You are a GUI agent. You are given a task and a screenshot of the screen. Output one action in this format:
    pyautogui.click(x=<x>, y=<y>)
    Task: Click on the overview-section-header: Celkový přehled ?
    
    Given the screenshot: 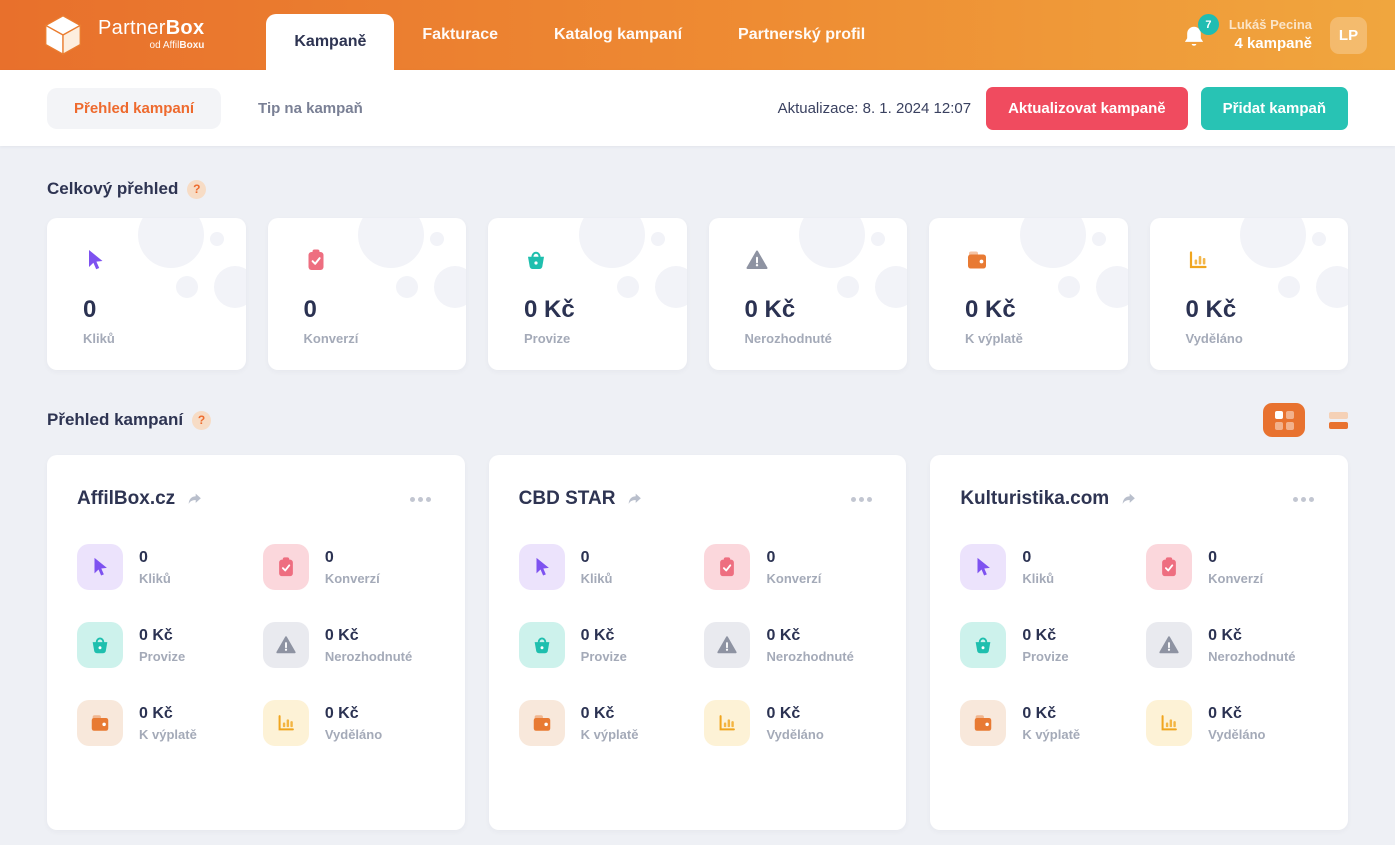 What is the action you would take?
    pyautogui.click(x=697, y=189)
    